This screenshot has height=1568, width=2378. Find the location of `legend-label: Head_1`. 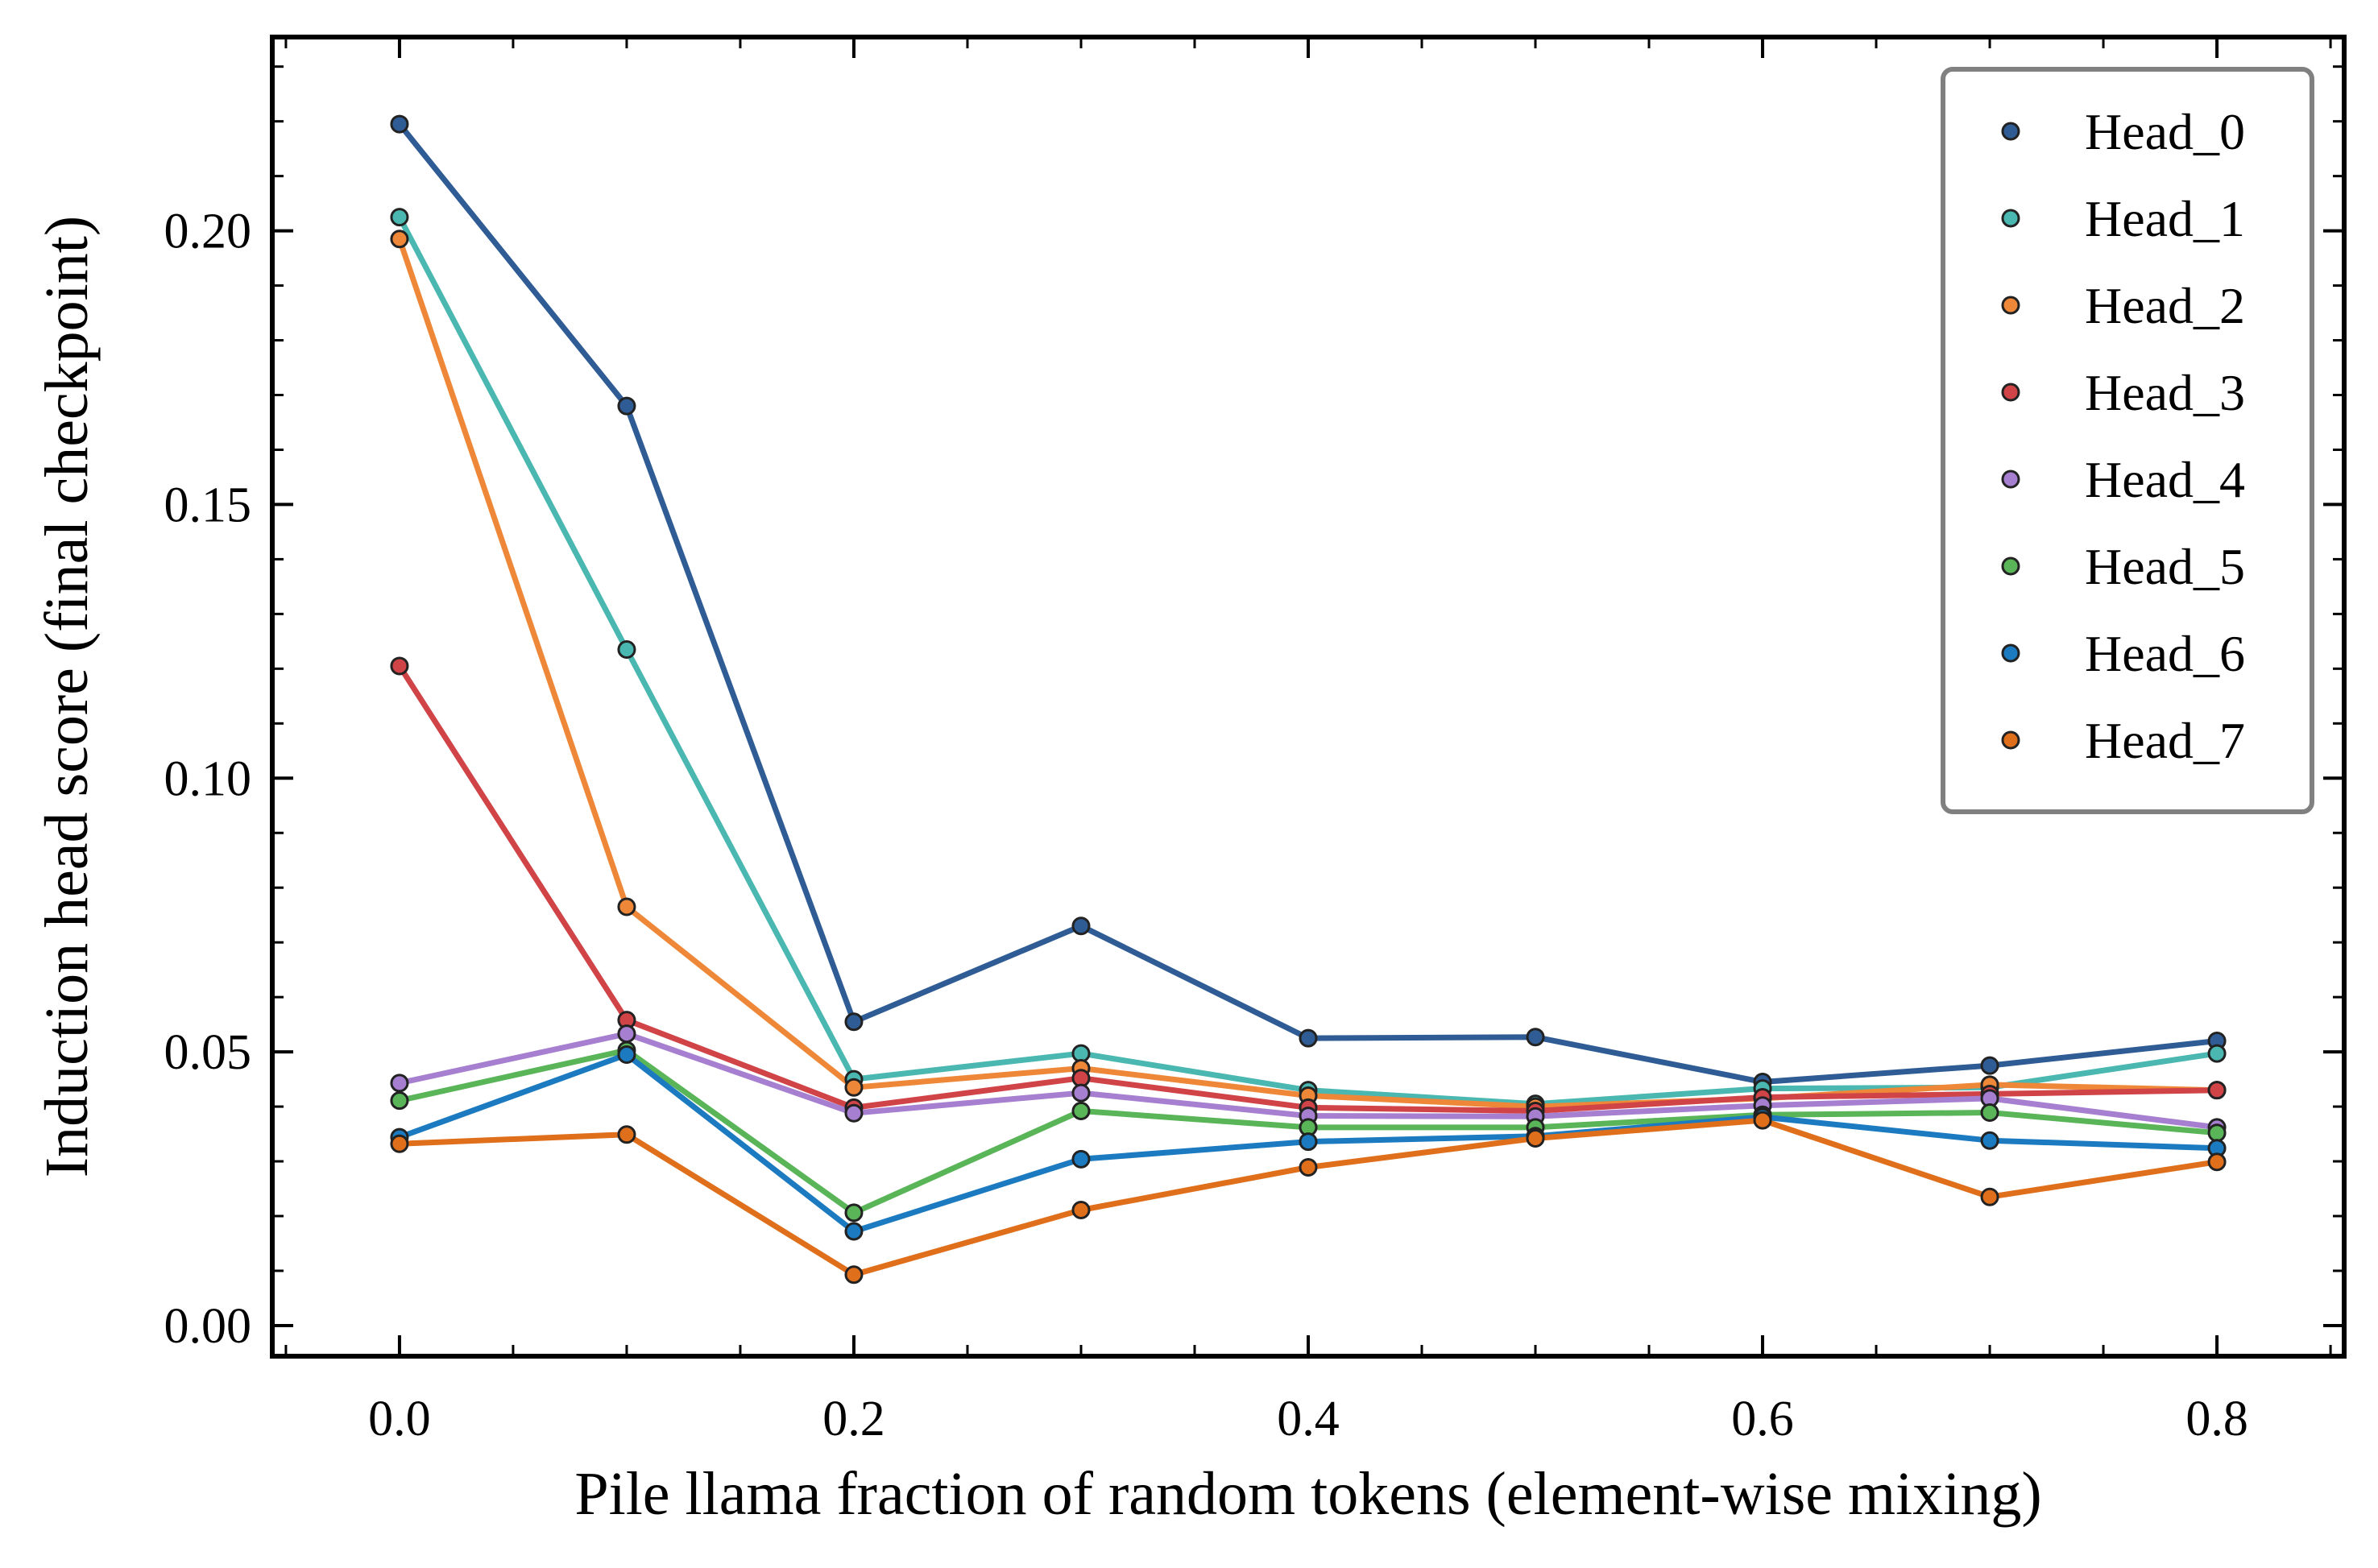

legend-label: Head_1 is located at coordinates (2165, 218).